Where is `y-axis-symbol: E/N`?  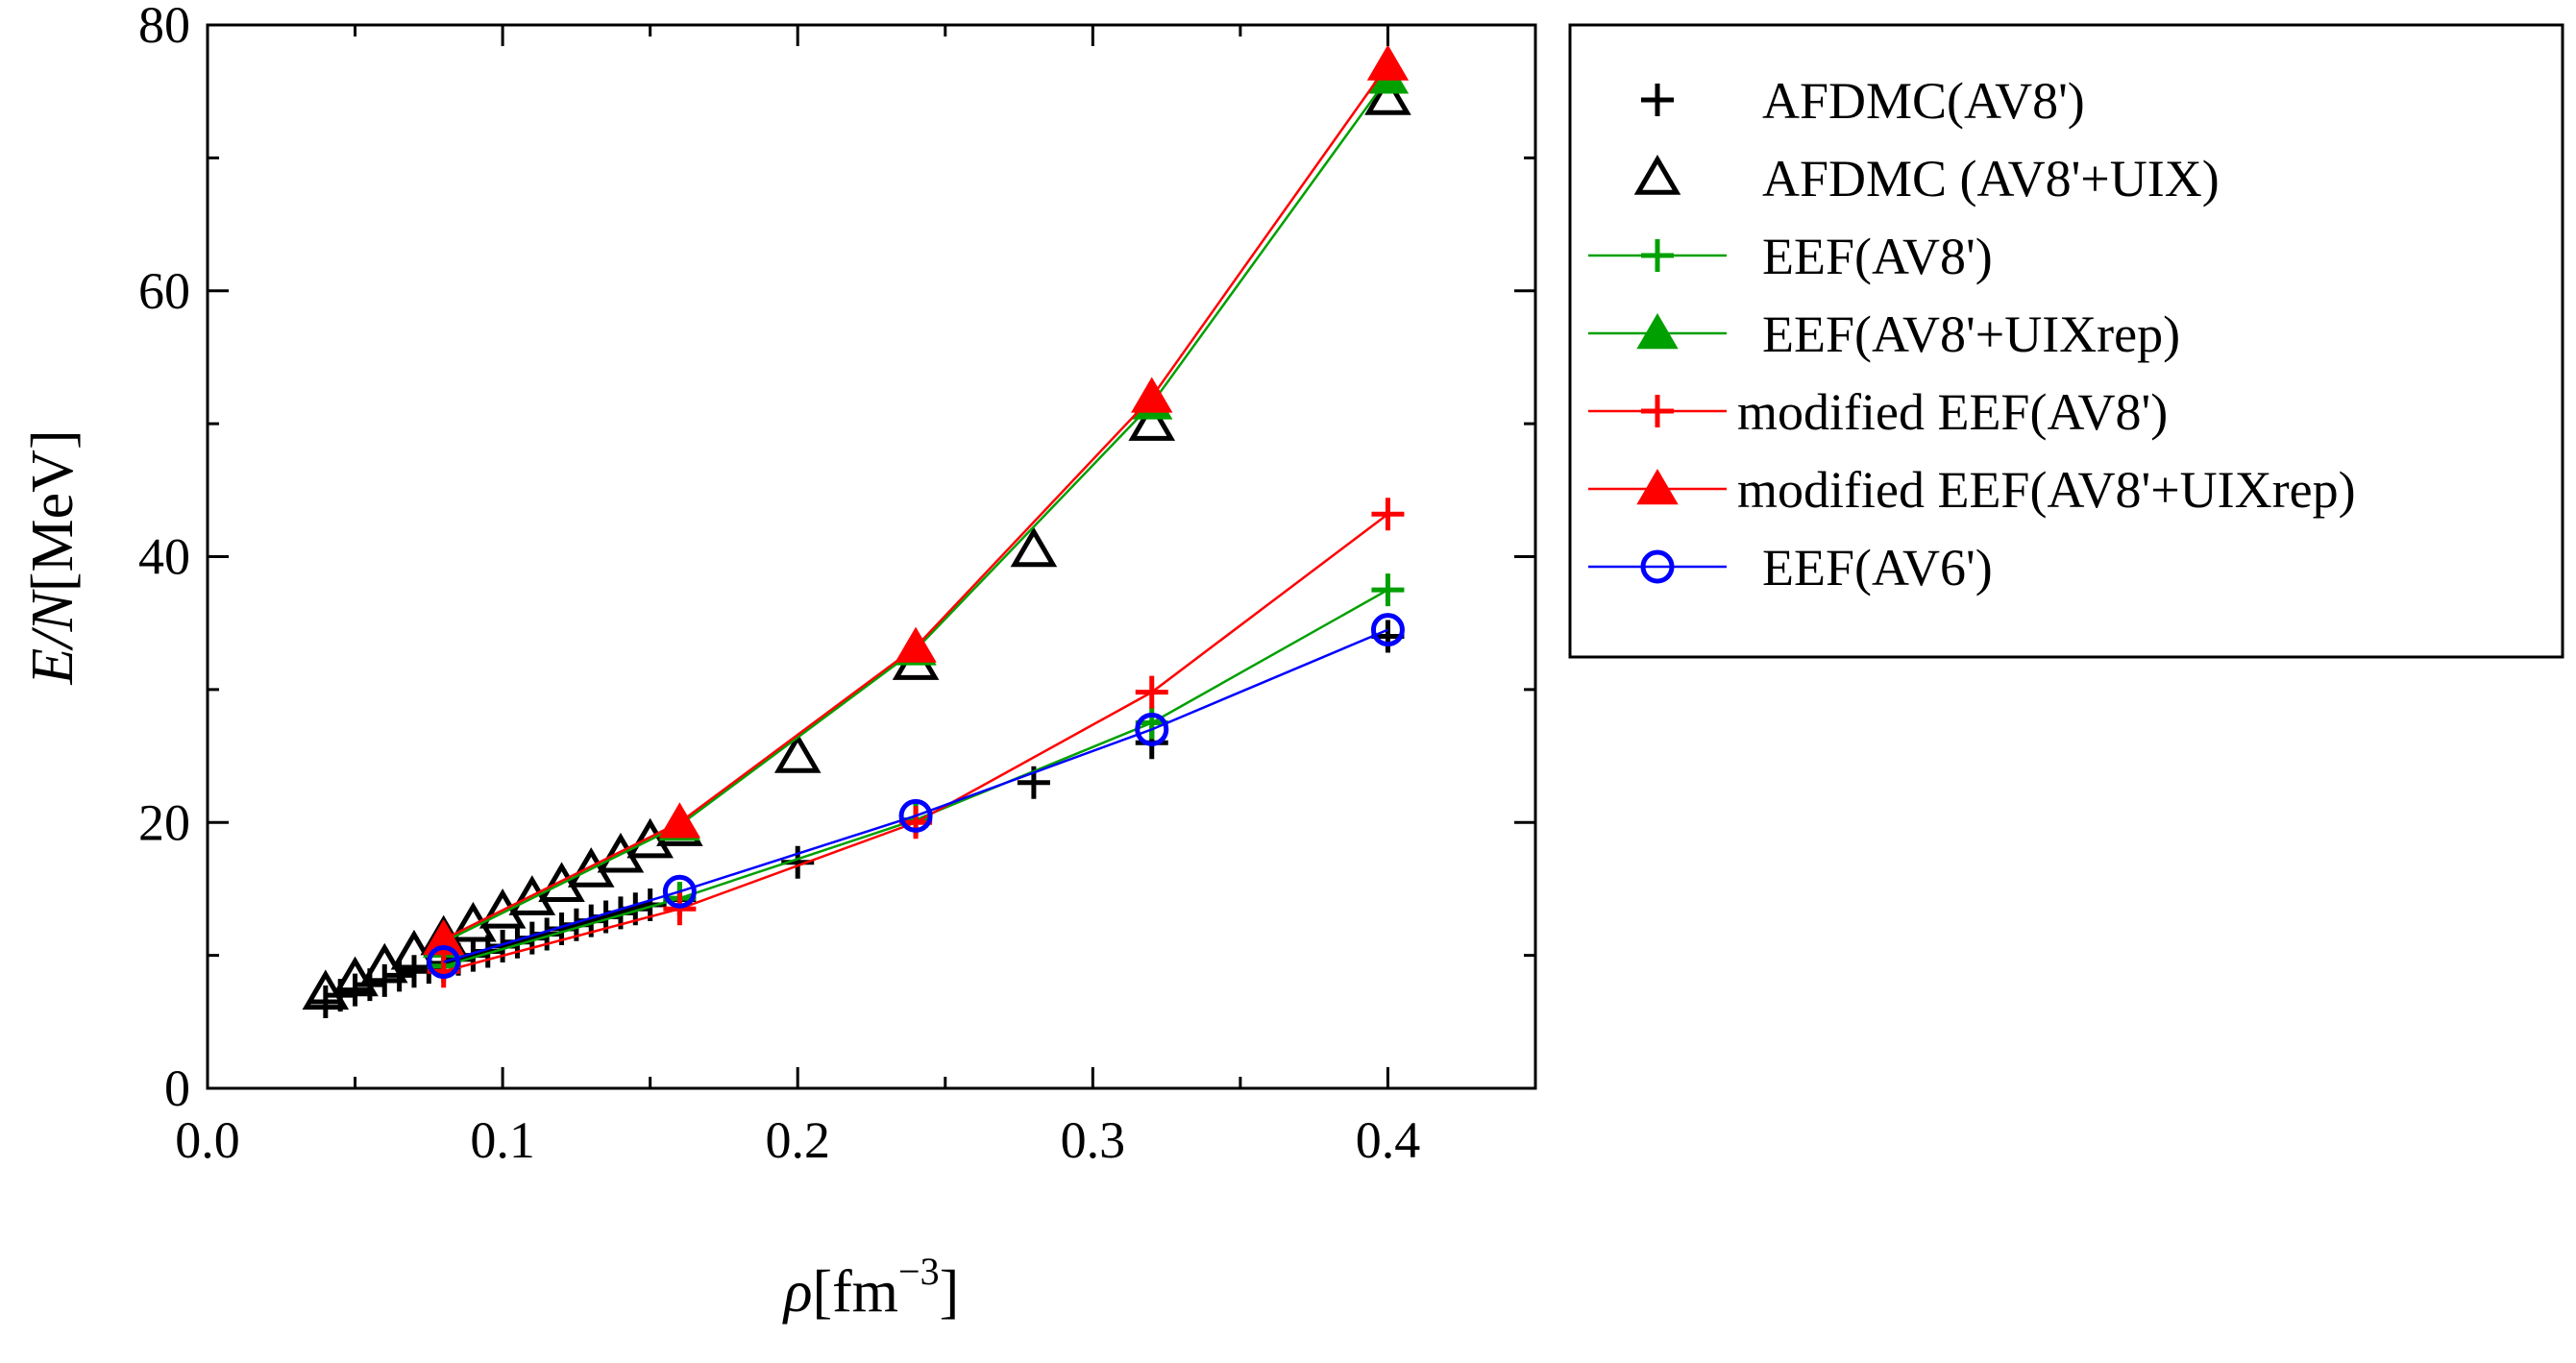
y-axis-symbol: E/N is located at coordinates (53, 636).